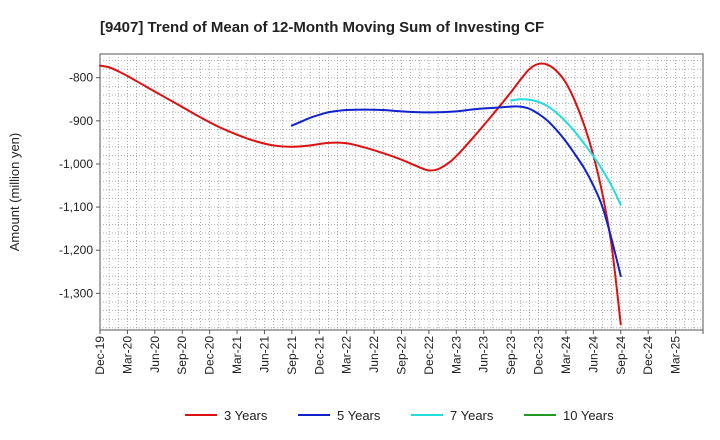  Describe the element at coordinates (81, 121) in the screenshot. I see `y-tick-label: -900` at that location.